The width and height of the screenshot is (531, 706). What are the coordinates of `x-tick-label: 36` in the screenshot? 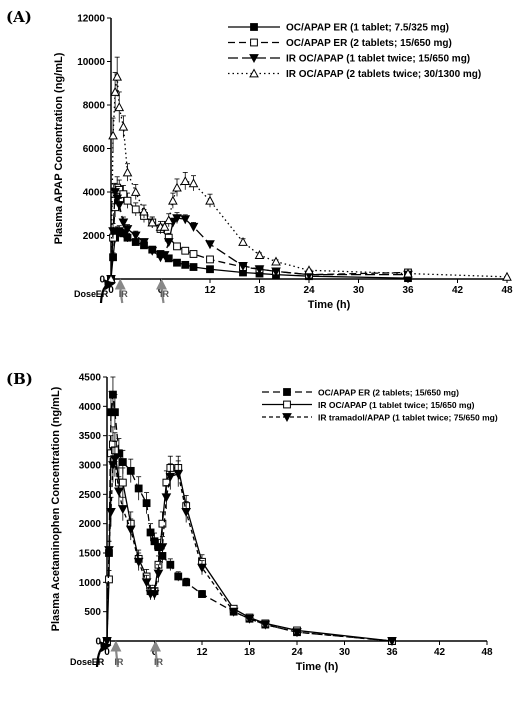 It's located at (392, 652).